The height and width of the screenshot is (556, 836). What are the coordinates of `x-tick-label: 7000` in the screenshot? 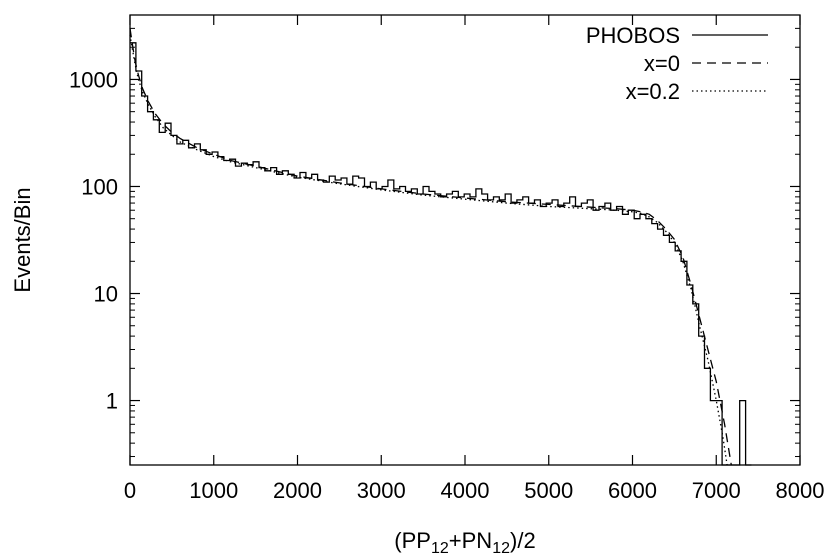 It's located at (716, 490).